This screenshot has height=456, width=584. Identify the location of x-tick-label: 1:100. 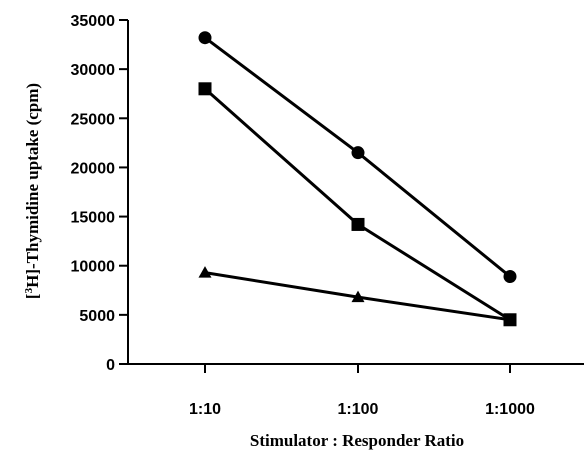
(358, 409).